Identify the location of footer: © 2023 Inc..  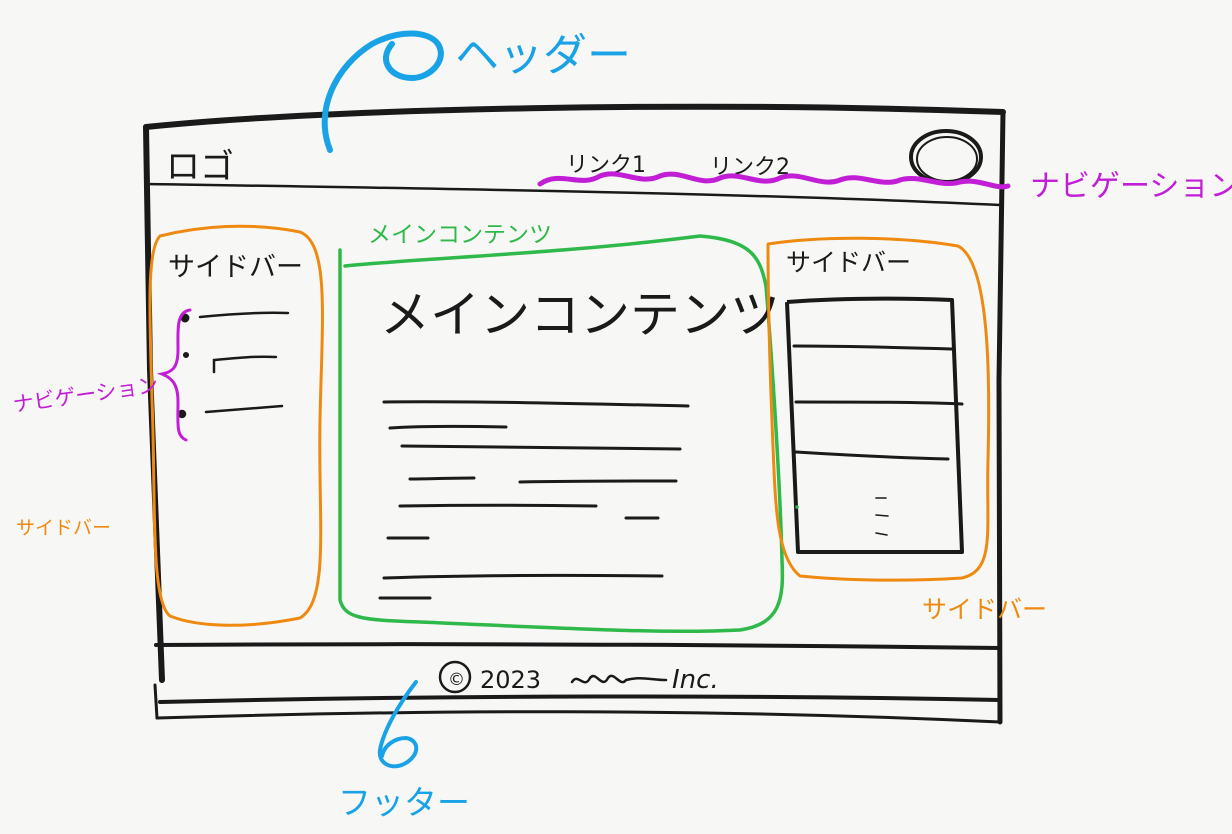
(578, 677).